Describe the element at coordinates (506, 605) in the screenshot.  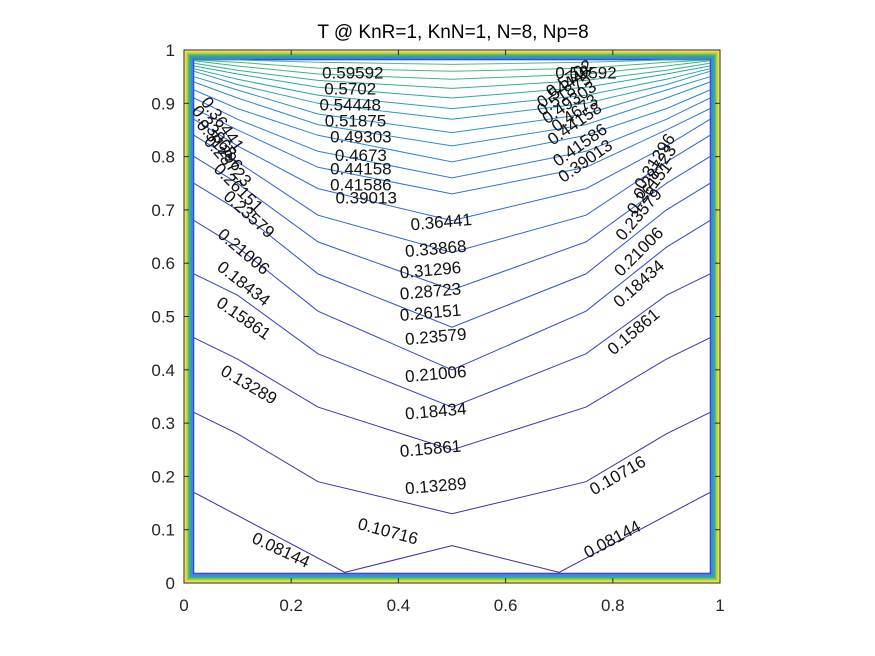
I see `x-tick-label: 0.6` at that location.